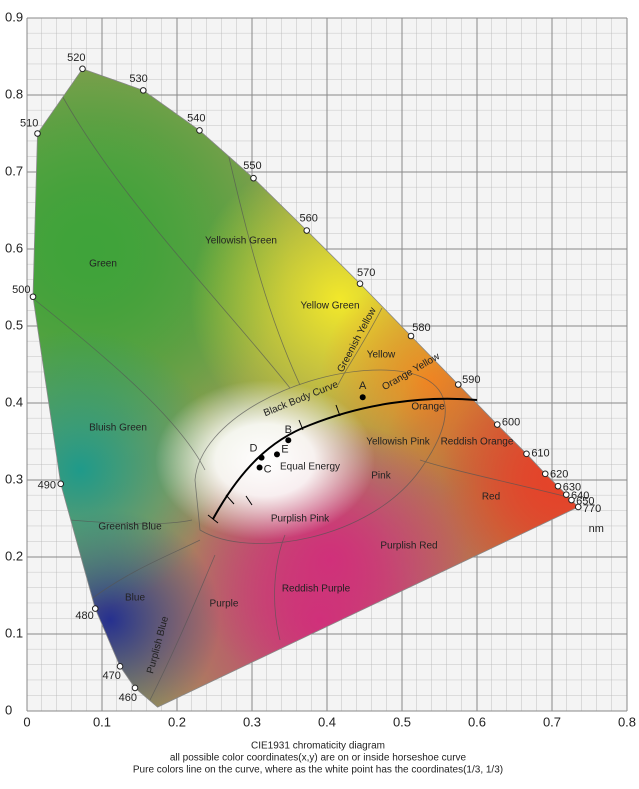 The image size is (639, 789). Describe the element at coordinates (477, 442) in the screenshot. I see `region-label: Reddish Orange` at that location.